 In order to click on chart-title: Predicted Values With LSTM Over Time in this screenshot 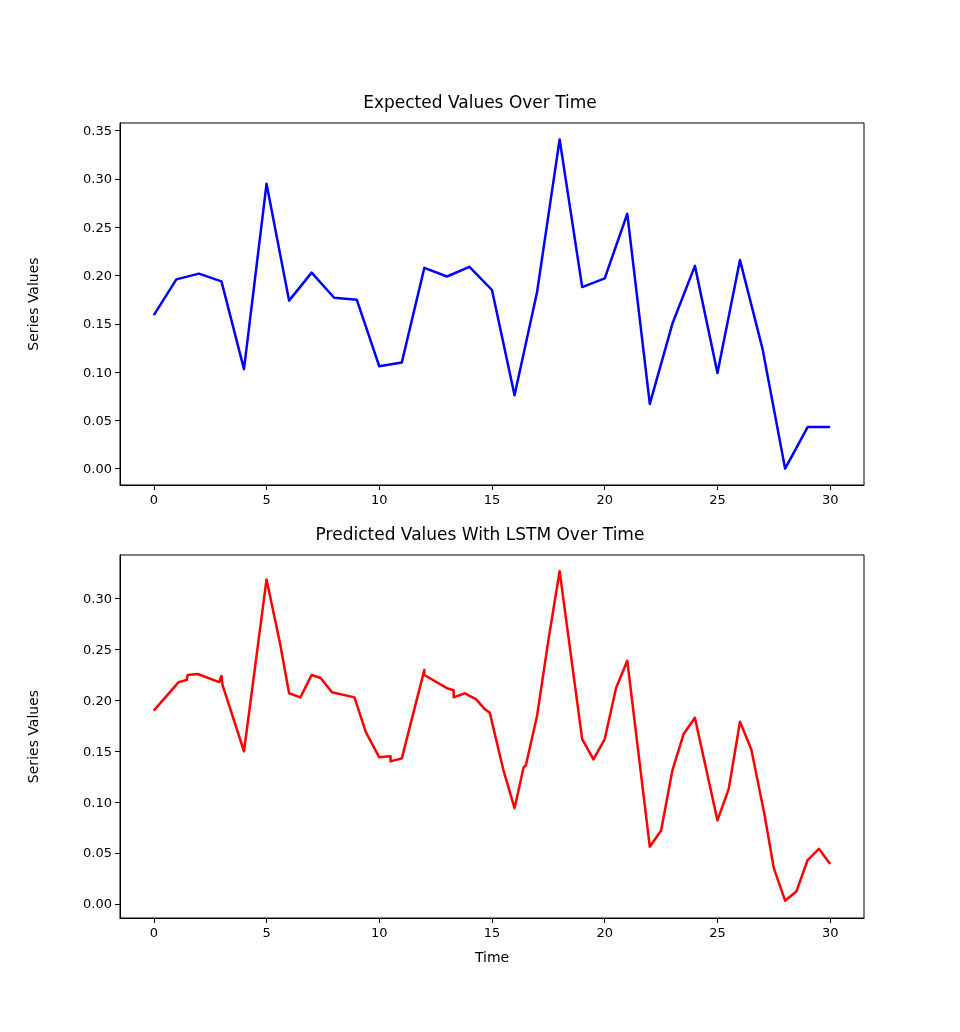, I will do `click(480, 533)`.